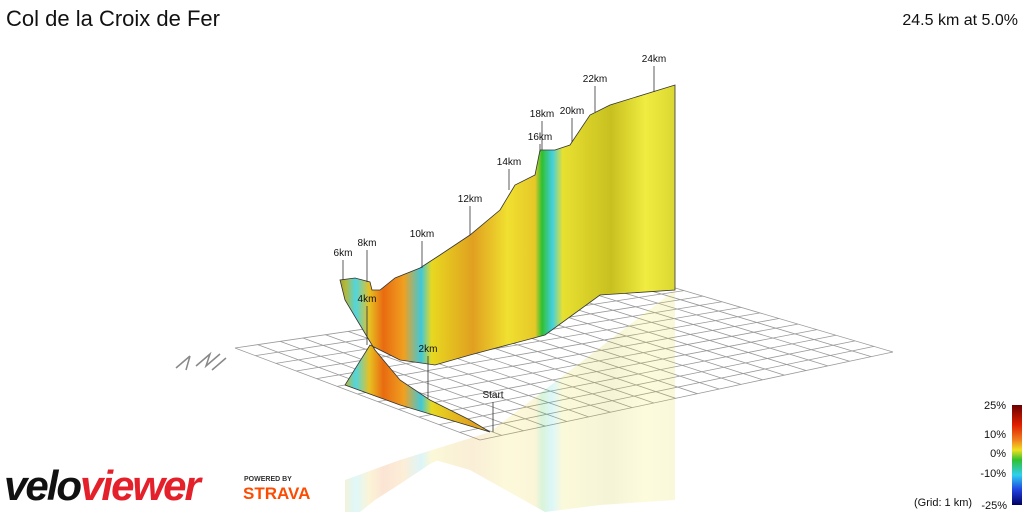  What do you see at coordinates (510, 401) in the screenshot?
I see `reflection` at bounding box center [510, 401].